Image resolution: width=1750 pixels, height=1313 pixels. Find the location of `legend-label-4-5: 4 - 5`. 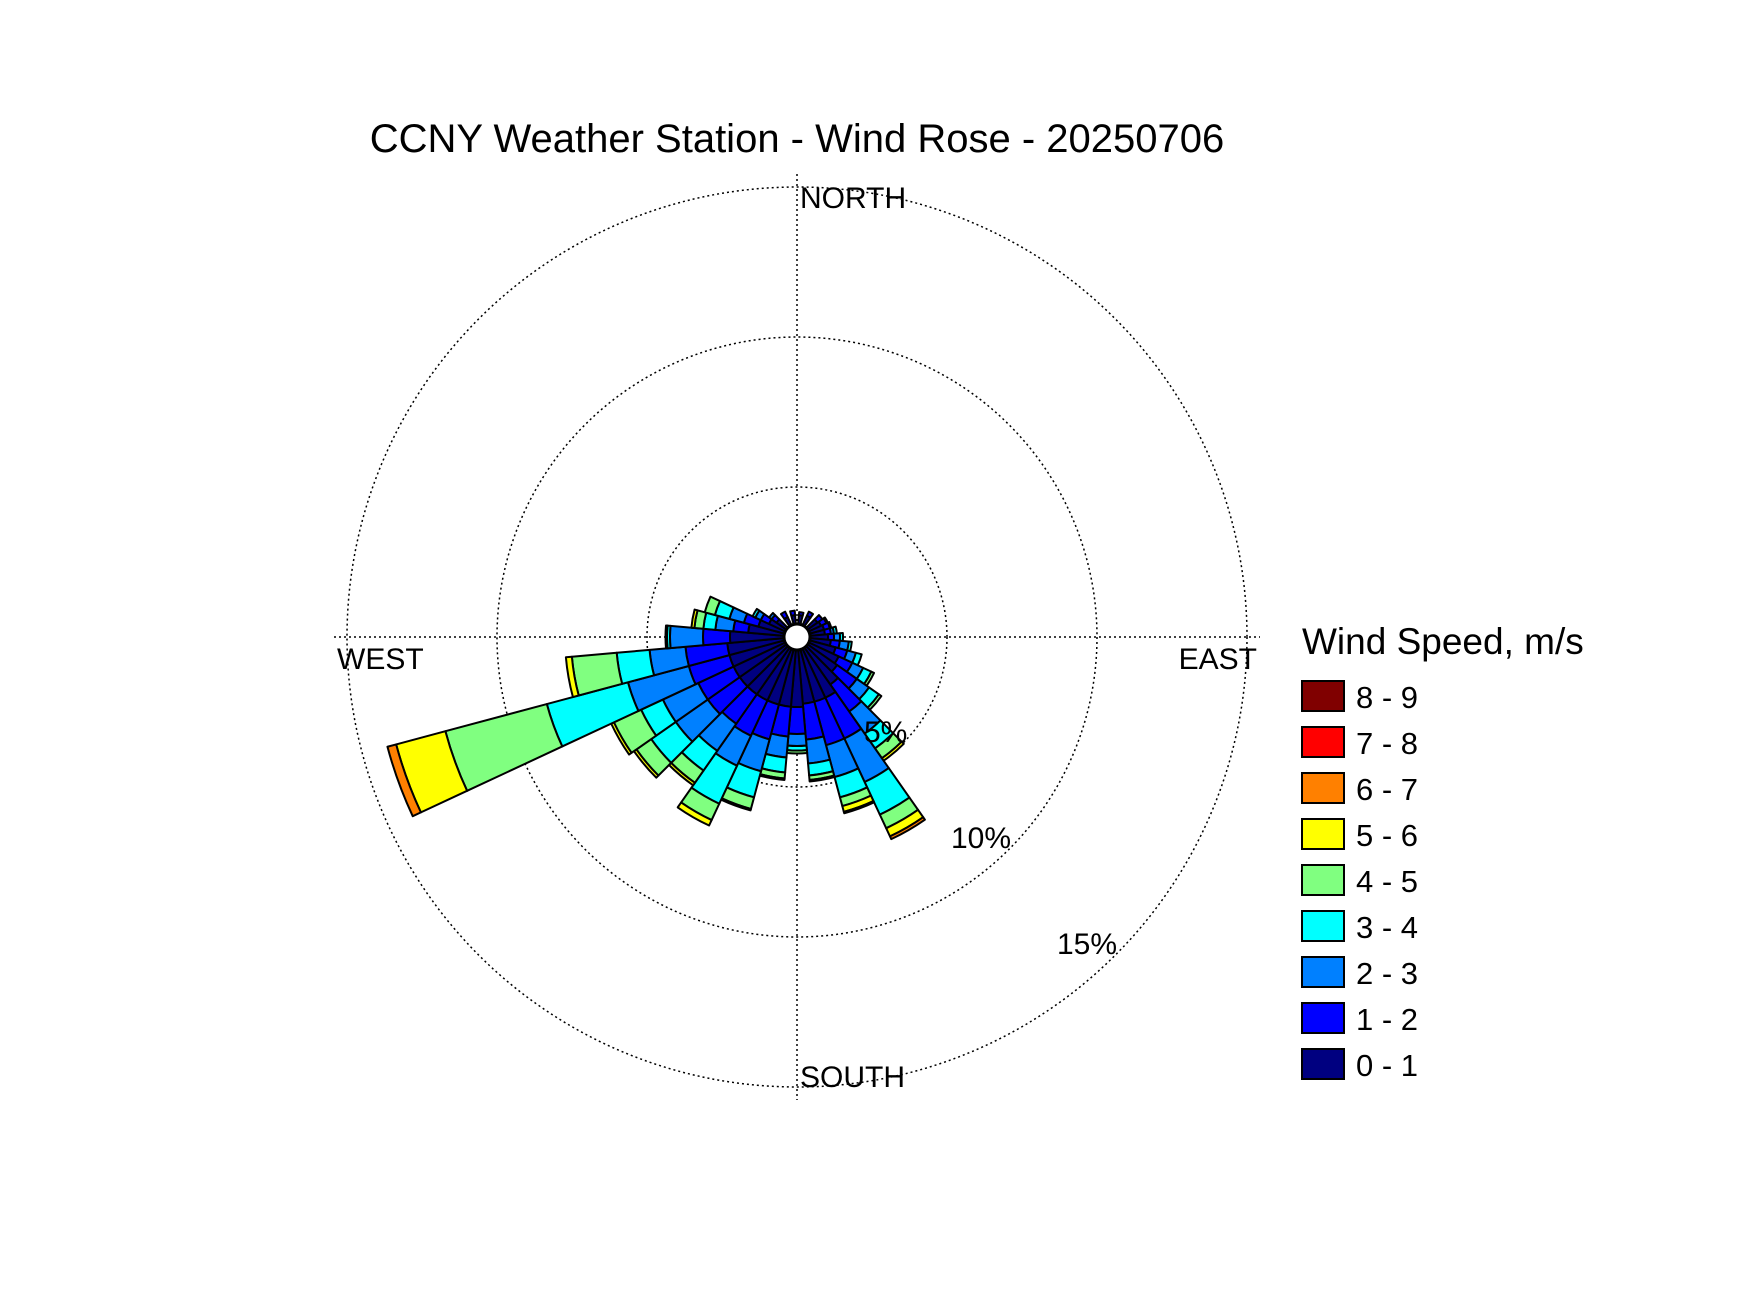

legend-label-4-5: 4 - 5 is located at coordinates (1387, 881).